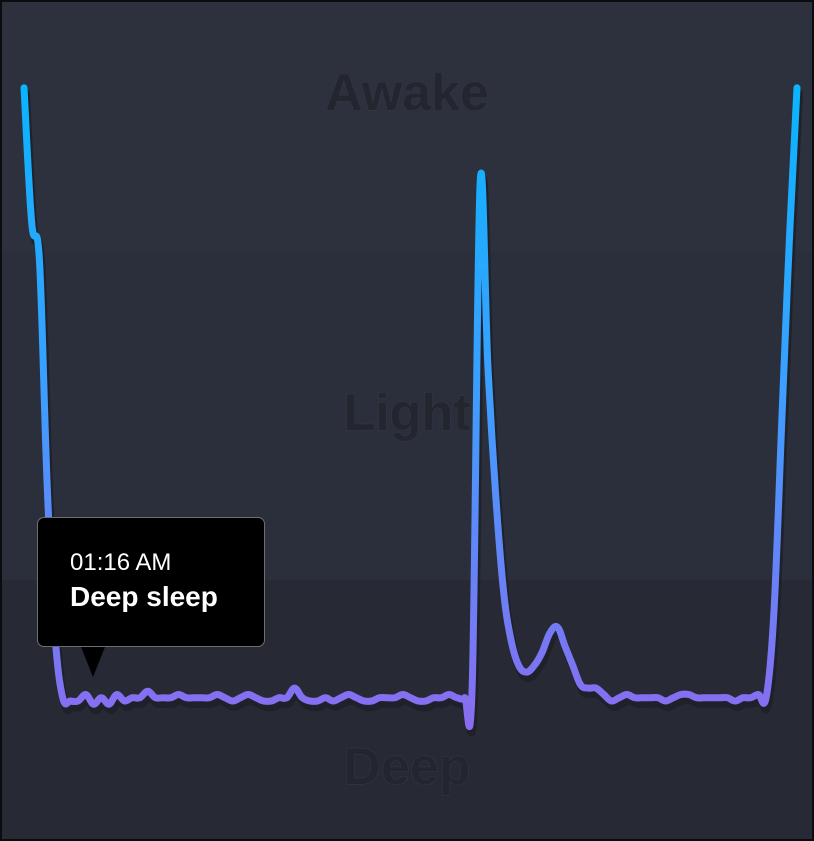  I want to click on tooltip-time: 01:16 AM, so click(121, 562).